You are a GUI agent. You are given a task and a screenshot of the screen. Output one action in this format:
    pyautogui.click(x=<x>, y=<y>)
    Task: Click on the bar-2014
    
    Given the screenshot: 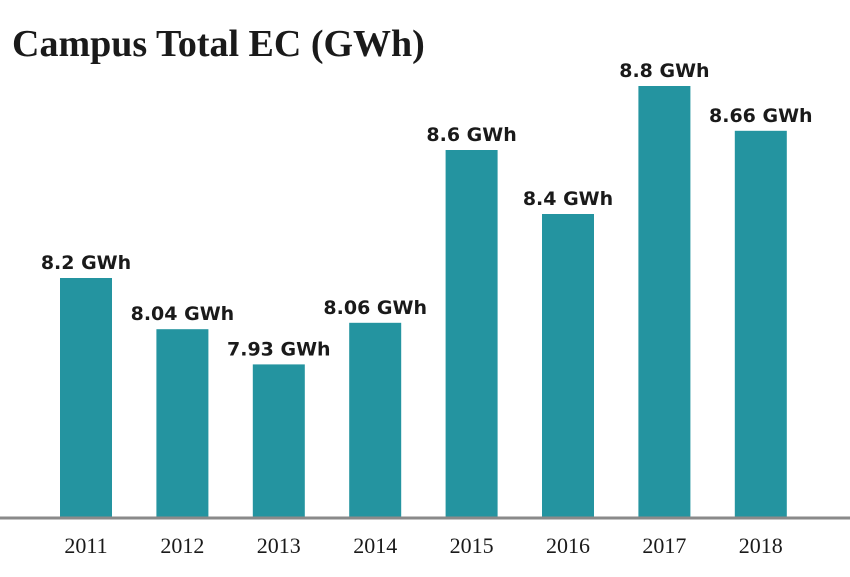 What is the action you would take?
    pyautogui.click(x=375, y=420)
    